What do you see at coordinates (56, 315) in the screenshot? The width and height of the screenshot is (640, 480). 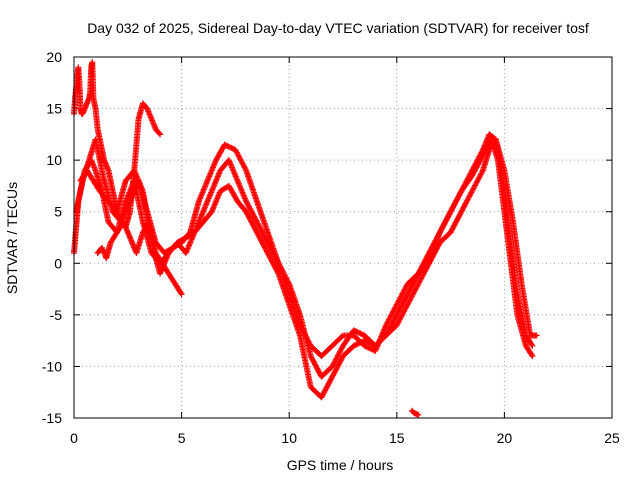 I see `y-tick-label: -5` at bounding box center [56, 315].